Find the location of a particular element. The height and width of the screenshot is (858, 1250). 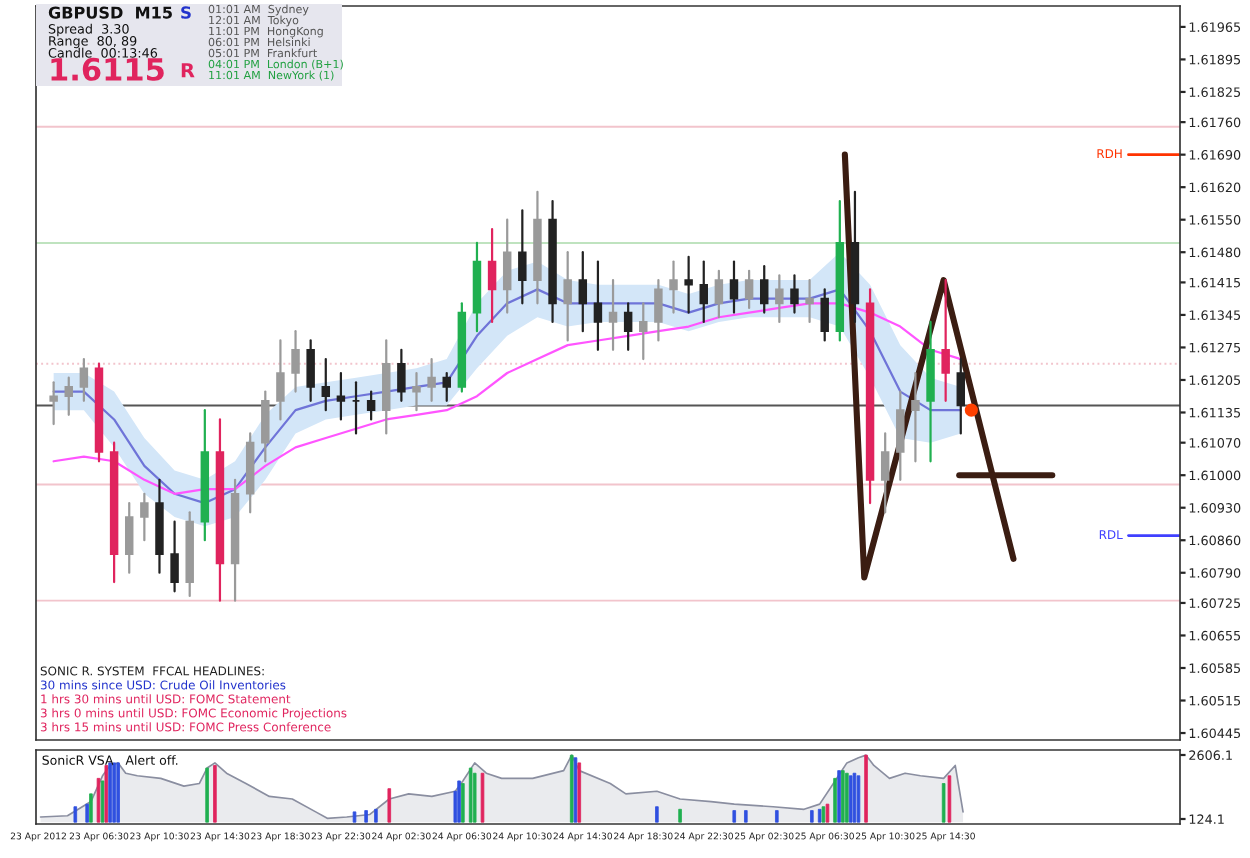

annotation: R is located at coordinates (188, 70).